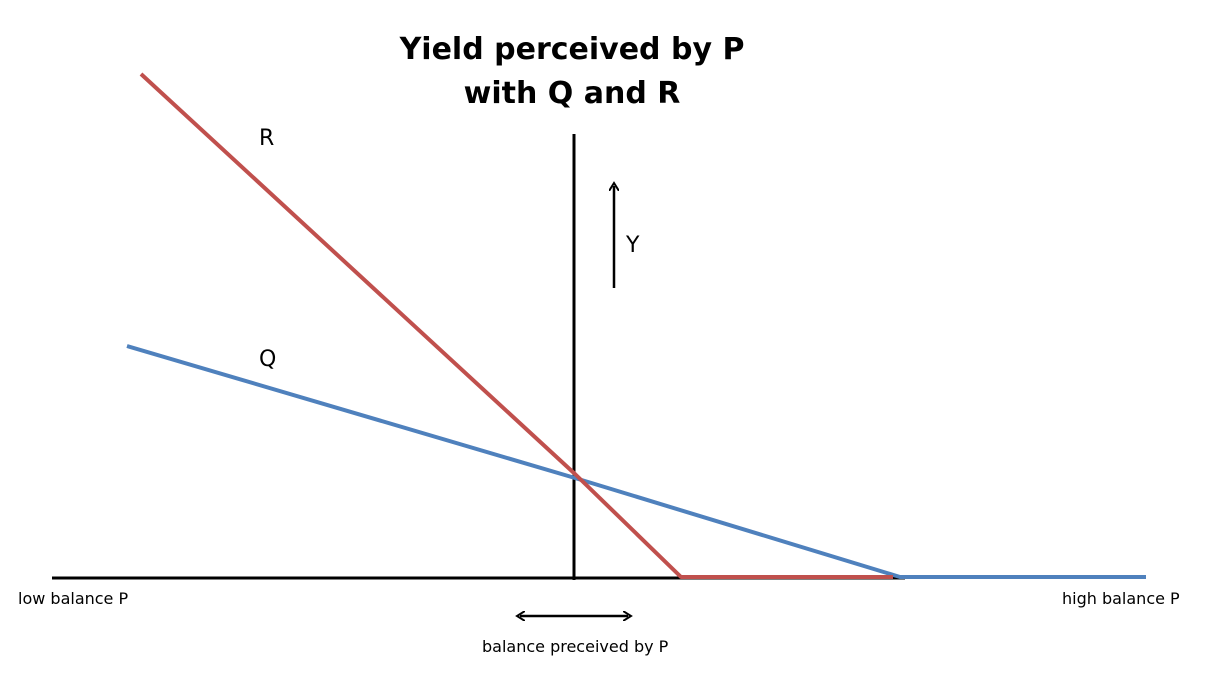 The height and width of the screenshot is (684, 1210). Describe the element at coordinates (73, 598) in the screenshot. I see `label-low-balance: low balance P` at that location.